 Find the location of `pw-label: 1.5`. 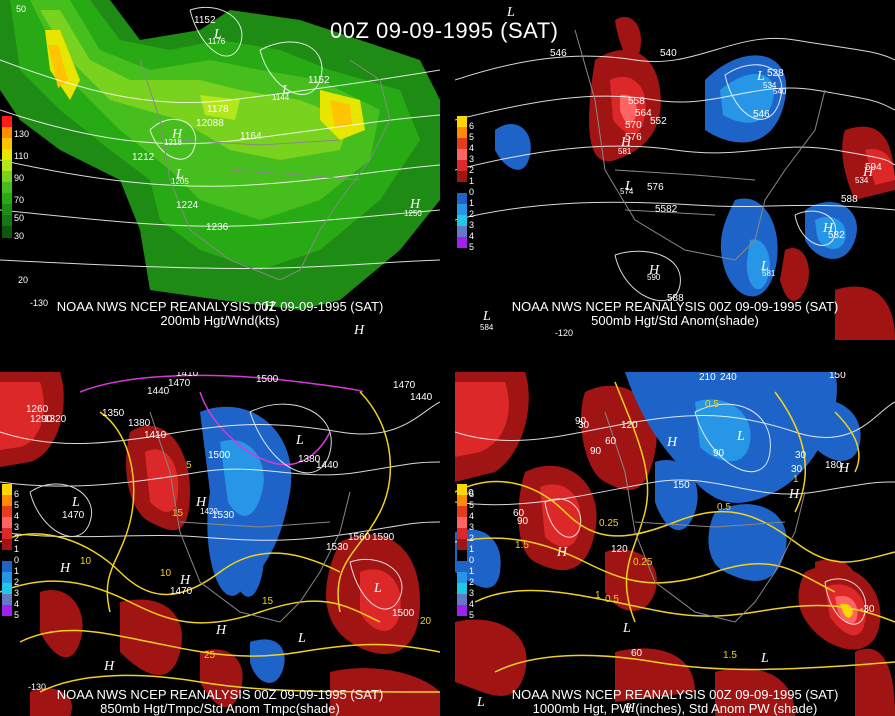

pw-label: 1.5 is located at coordinates (522, 545).